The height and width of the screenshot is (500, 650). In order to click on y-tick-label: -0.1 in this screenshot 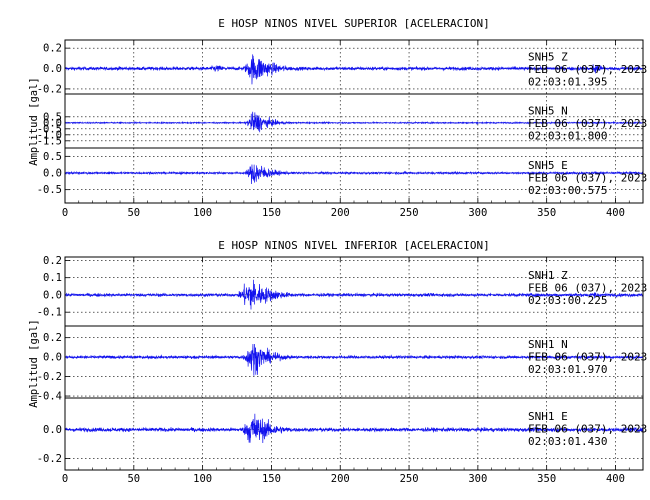, I will do `click(49, 313)`.